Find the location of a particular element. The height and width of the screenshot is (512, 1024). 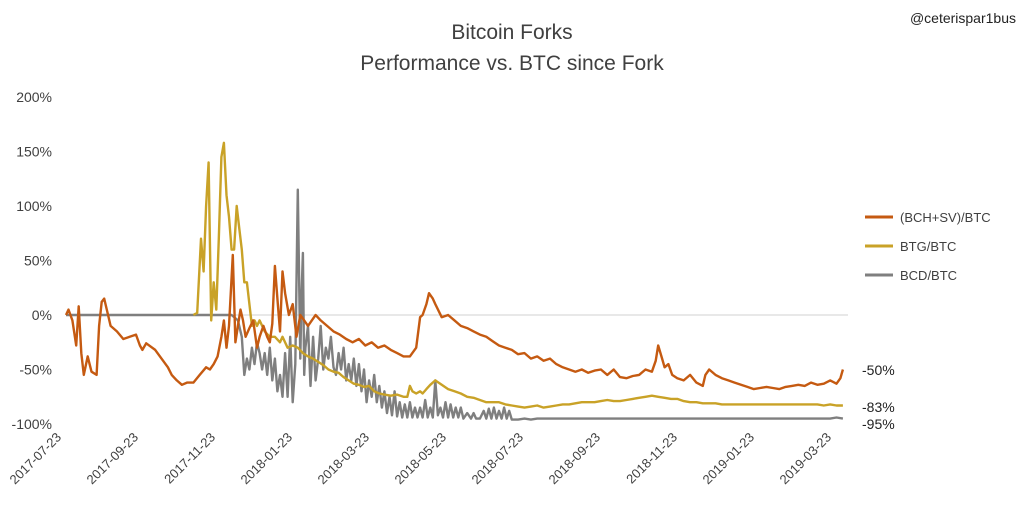

y-tick-label: 50% is located at coordinates (38, 261).